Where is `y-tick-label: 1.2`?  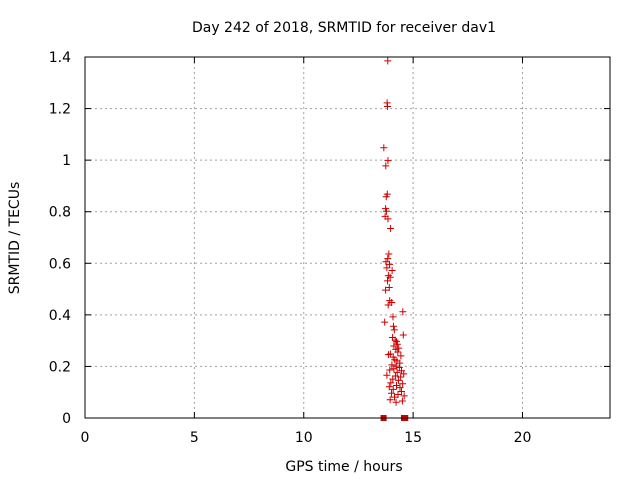 y-tick-label: 1.2 is located at coordinates (60, 110).